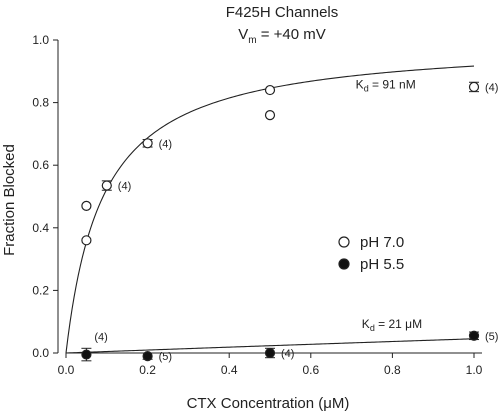  I want to click on chart-subtitle: Vm = +40 mV, so click(282, 36).